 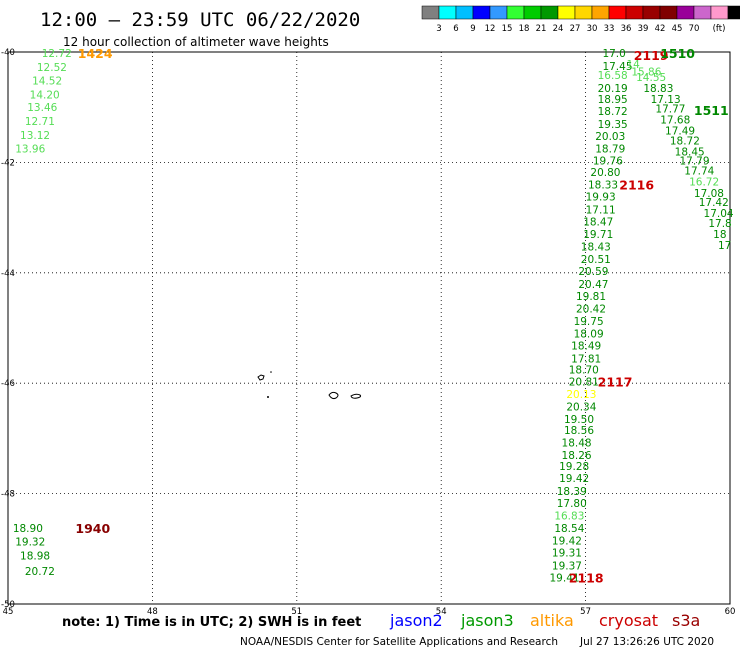 What do you see at coordinates (152, 612) in the screenshot?
I see `x-tick-label: 48` at bounding box center [152, 612].